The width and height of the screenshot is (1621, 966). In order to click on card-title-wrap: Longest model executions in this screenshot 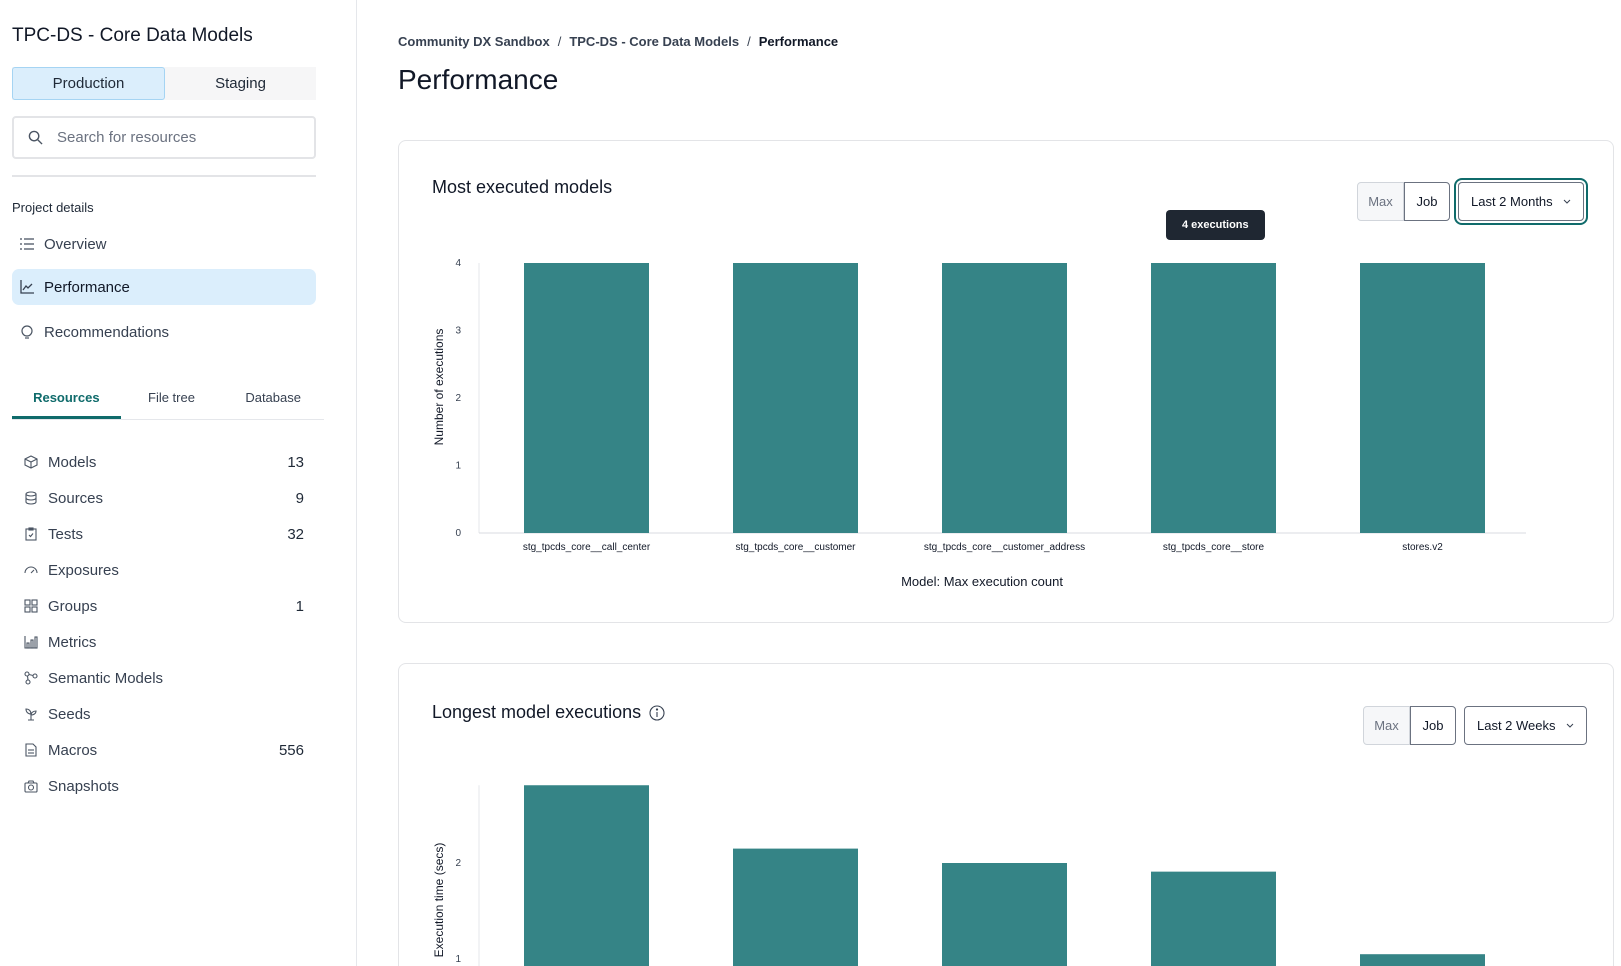, I will do `click(548, 712)`.